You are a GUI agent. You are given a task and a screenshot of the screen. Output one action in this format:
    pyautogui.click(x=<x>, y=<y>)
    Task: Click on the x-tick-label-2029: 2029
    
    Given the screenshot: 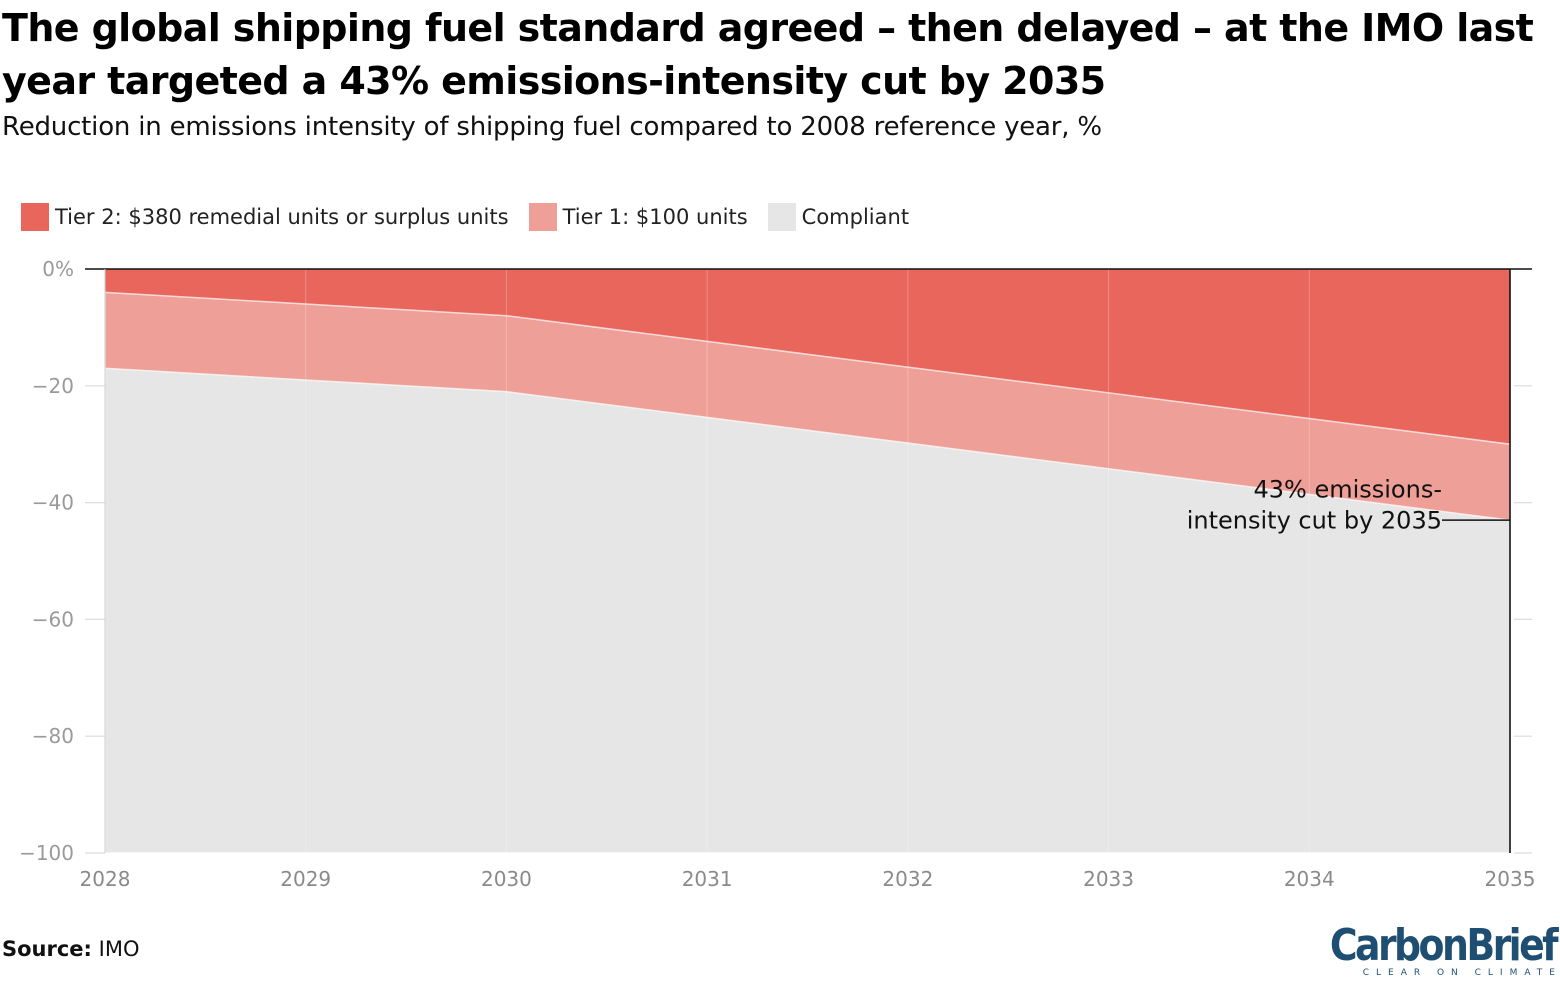 What is the action you would take?
    pyautogui.click(x=305, y=879)
    